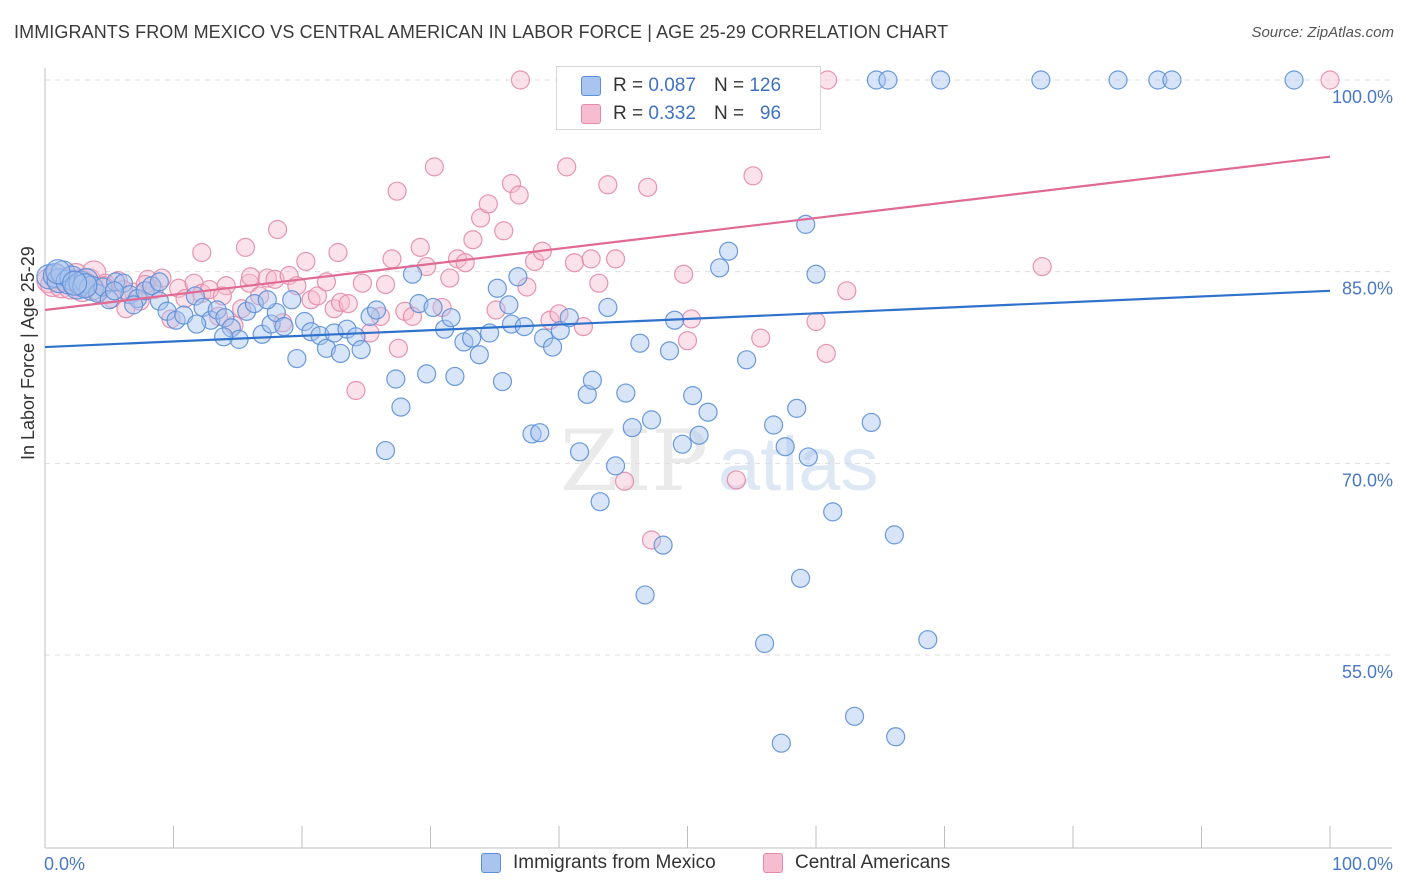 This screenshot has height=892, width=1406. Describe the element at coordinates (28, 353) in the screenshot. I see `y-axis-label: In Labor Force | Age 25-29` at that location.